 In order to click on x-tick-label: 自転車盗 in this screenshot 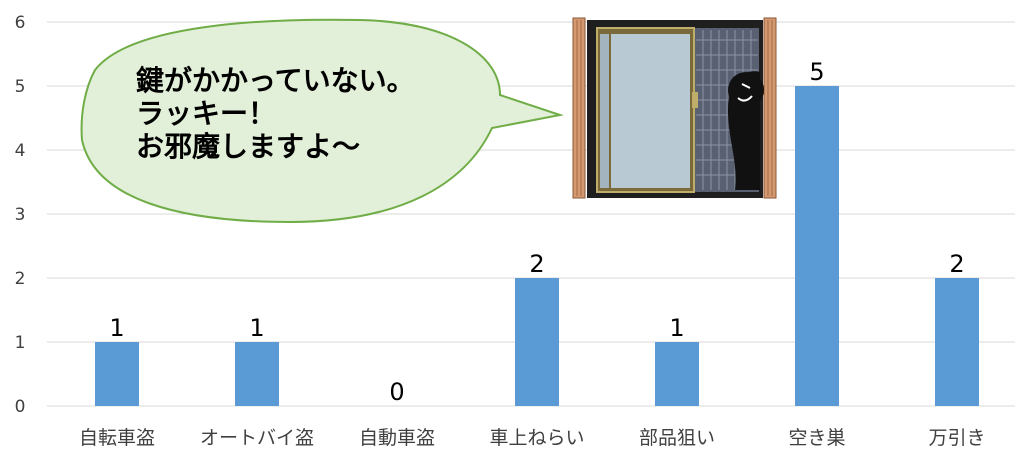, I will do `click(117, 438)`.